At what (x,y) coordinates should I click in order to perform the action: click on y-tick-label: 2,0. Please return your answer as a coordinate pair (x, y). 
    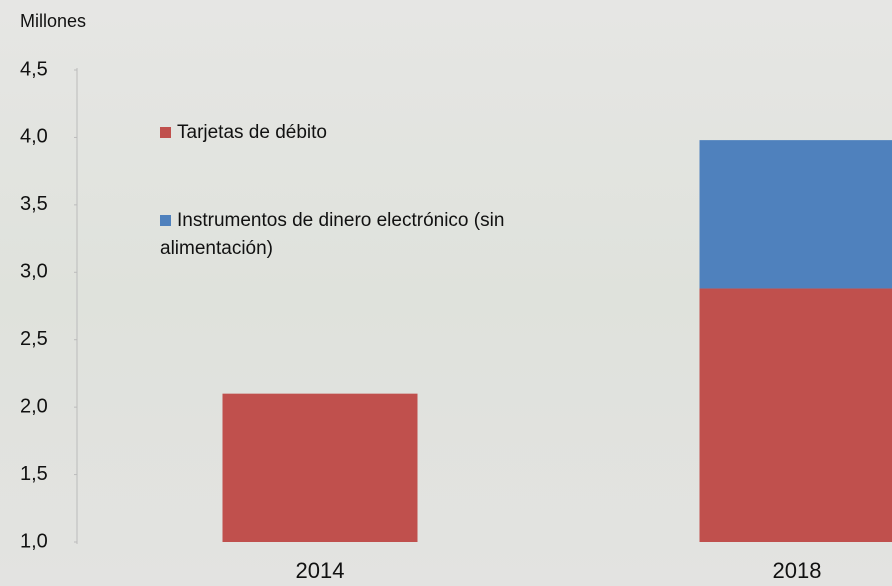
    Looking at the image, I should click on (34, 406).